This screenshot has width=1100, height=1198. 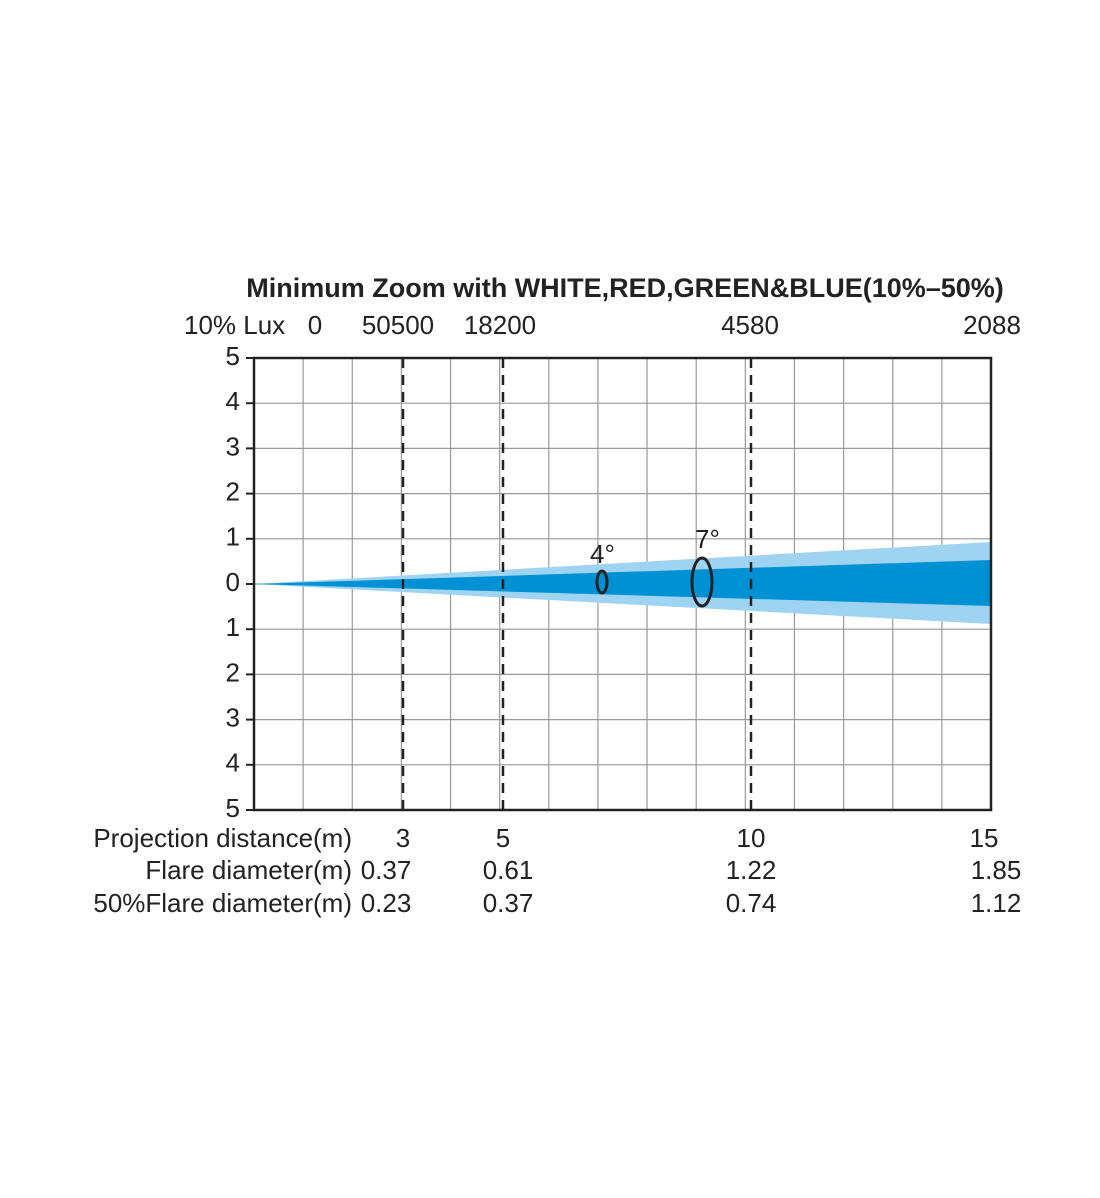 I want to click on lux-value: 50500, so click(x=398, y=325).